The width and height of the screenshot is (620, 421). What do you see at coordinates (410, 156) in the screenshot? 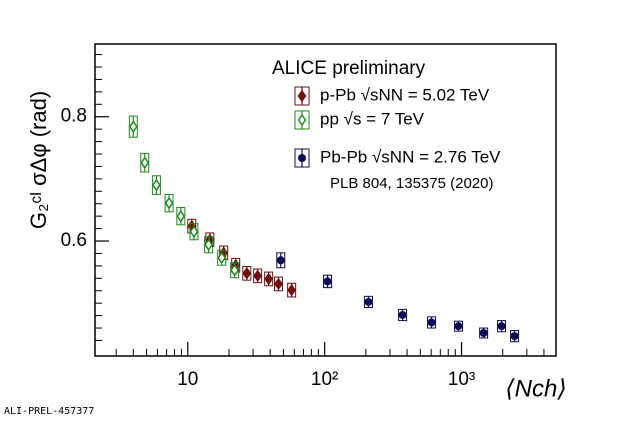
I see `legend-label: Pb-Pb √sNN = 2.76 TeV` at bounding box center [410, 156].